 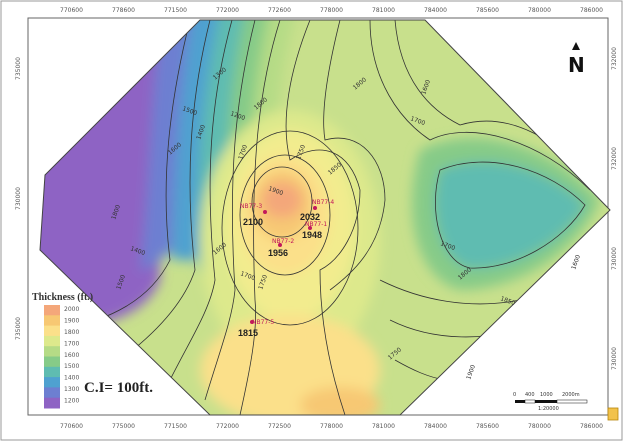 I want to click on top-tick-label: 786000, so click(x=591, y=10).